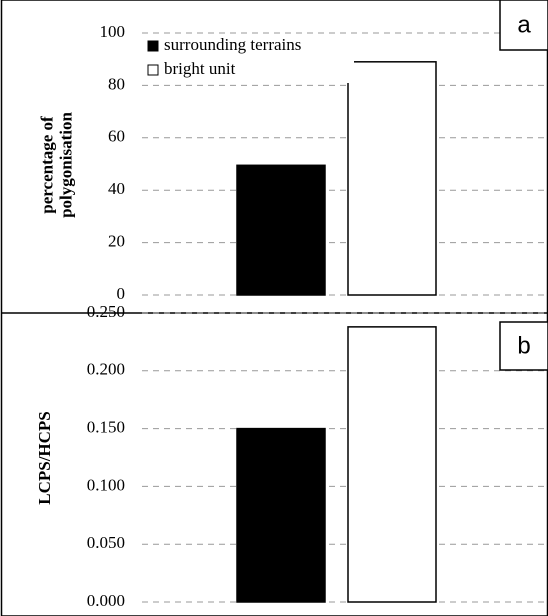 The width and height of the screenshot is (548, 616). I want to click on y-tick-label: 20, so click(116, 241).